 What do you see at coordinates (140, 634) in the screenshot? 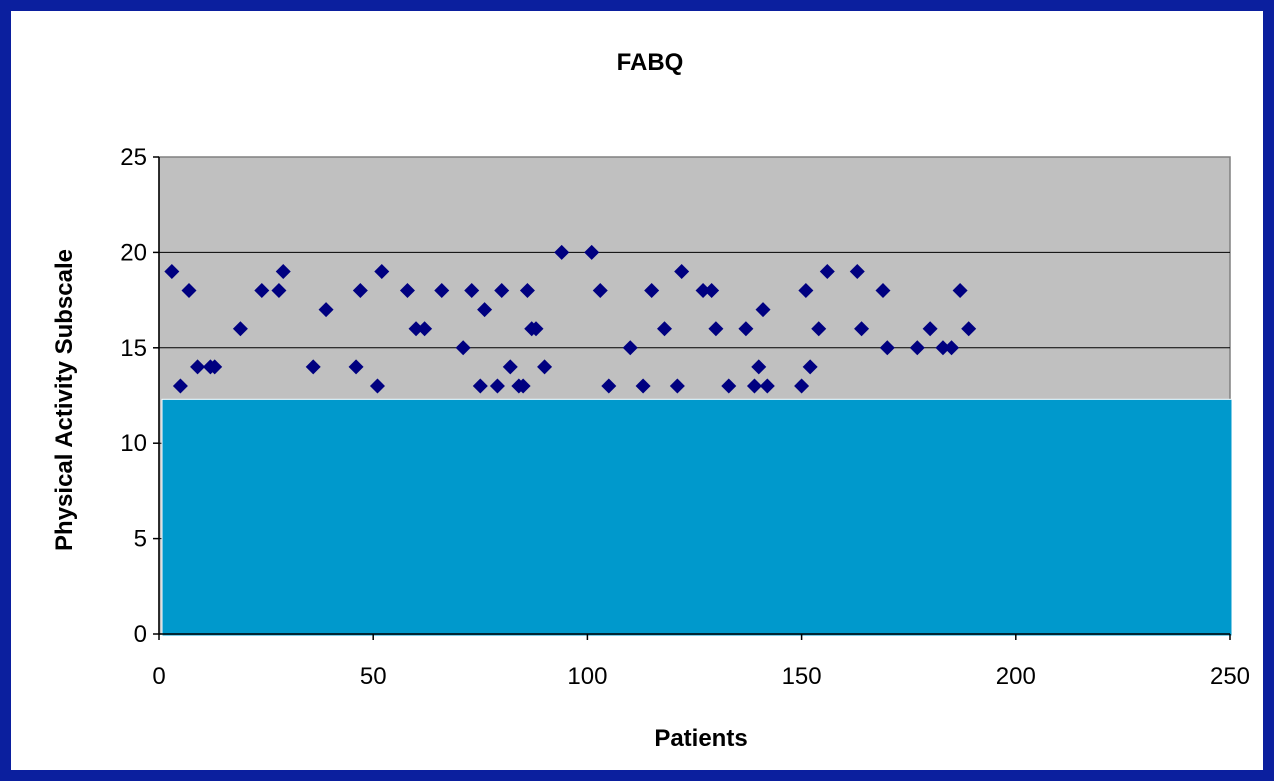
I see `y-tick-label: 0` at bounding box center [140, 634].